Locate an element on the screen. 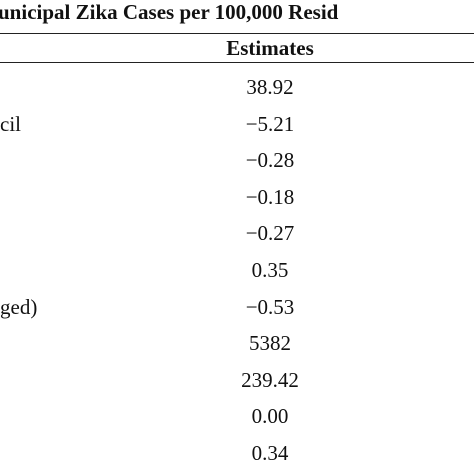 This screenshot has height=474, width=474. estimate-value: 0.00 is located at coordinates (270, 416).